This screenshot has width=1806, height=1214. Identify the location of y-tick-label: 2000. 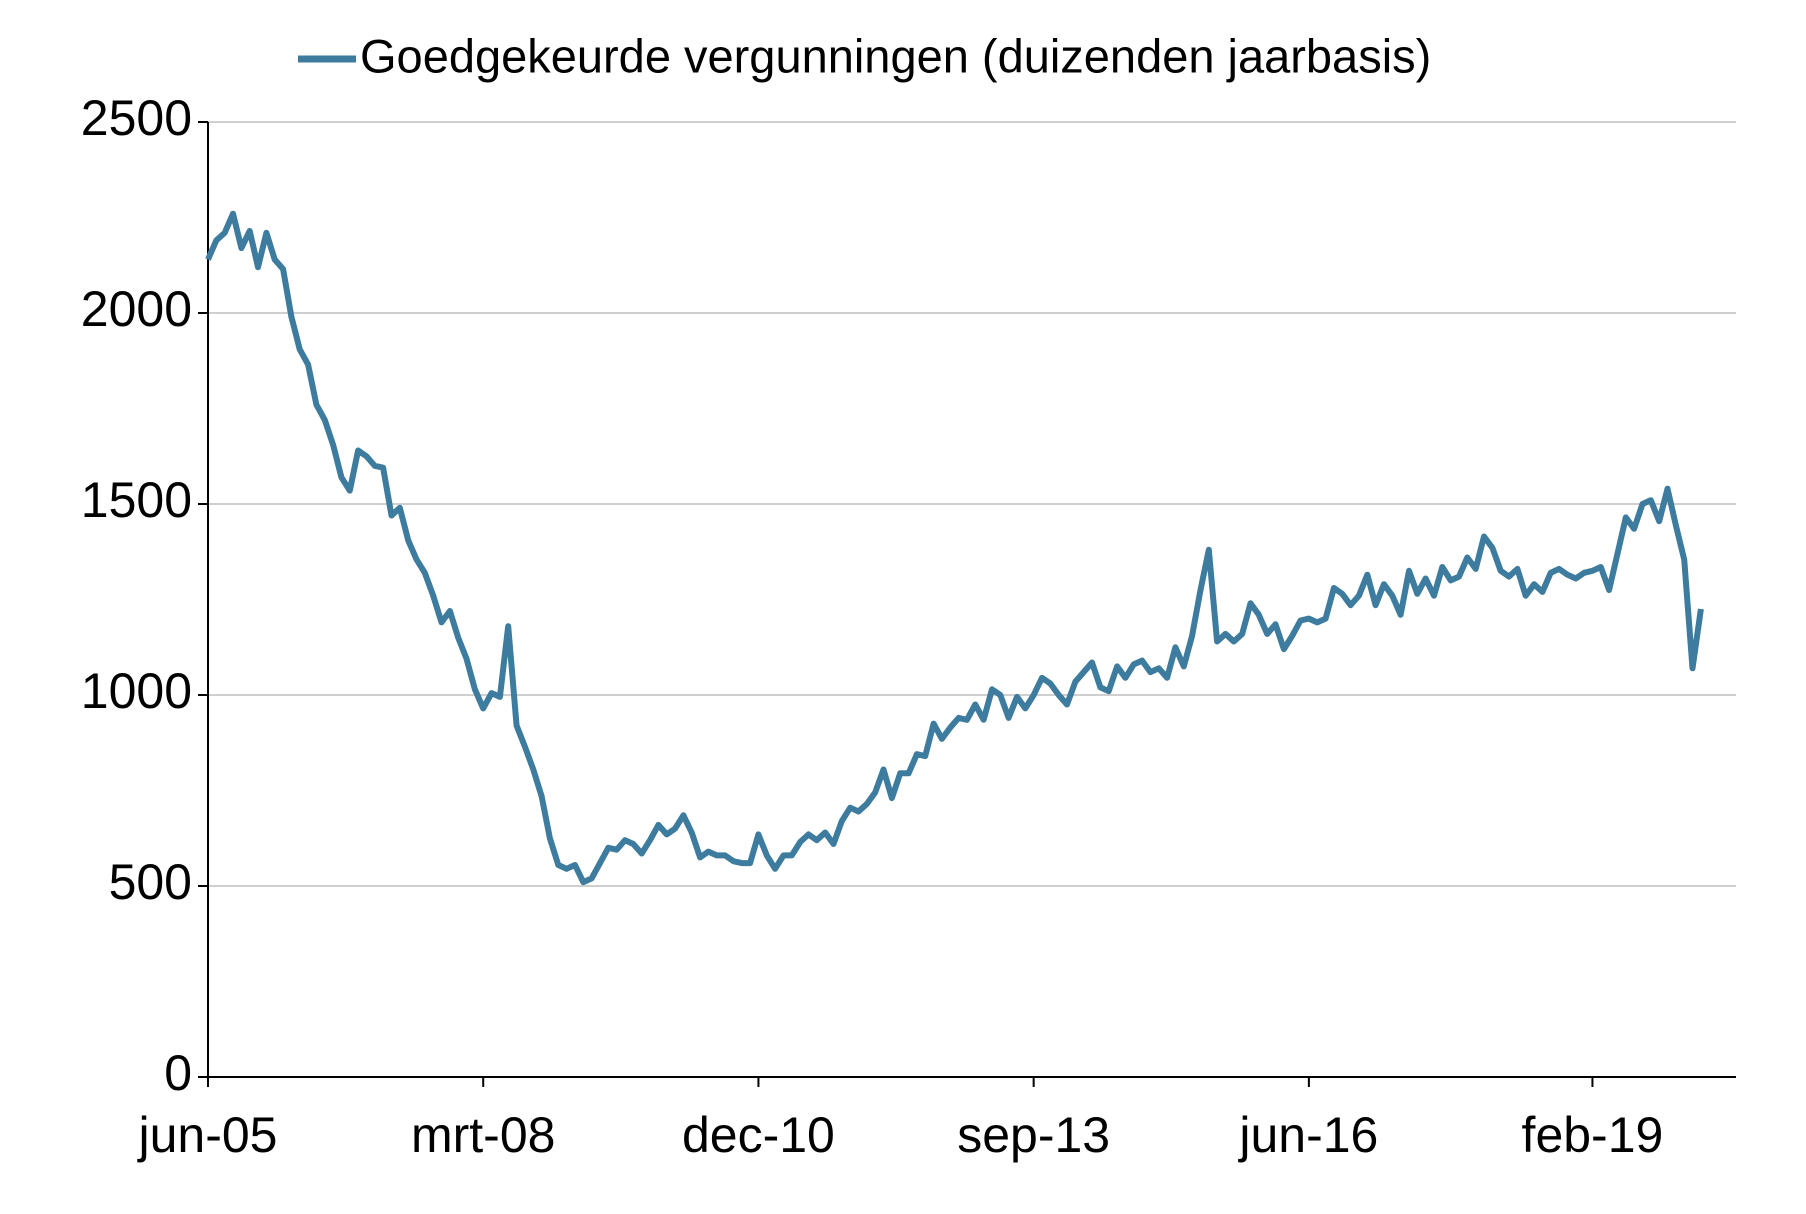
(136, 309).